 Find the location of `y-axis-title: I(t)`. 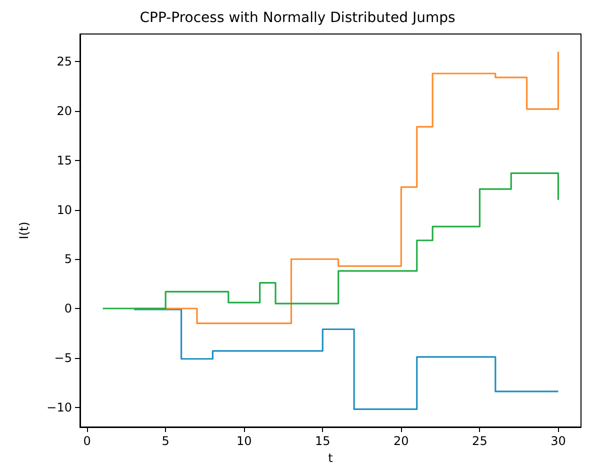

y-axis-title: I(t) is located at coordinates (24, 231).